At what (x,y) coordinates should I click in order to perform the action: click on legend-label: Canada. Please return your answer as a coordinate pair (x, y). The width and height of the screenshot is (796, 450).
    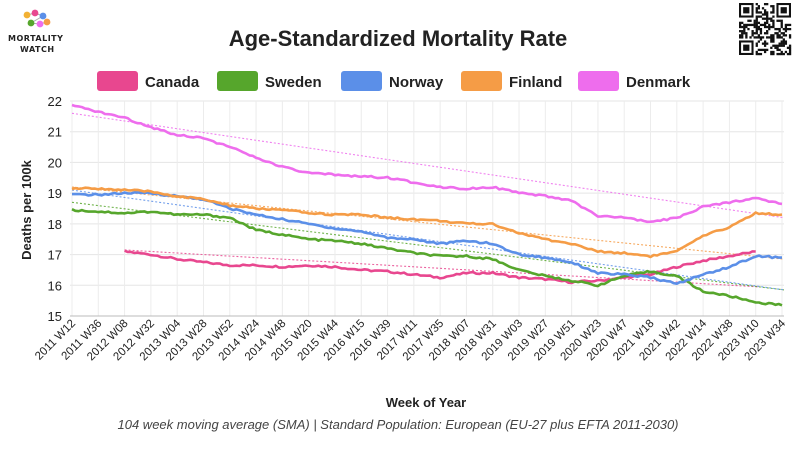
    Looking at the image, I should click on (172, 82).